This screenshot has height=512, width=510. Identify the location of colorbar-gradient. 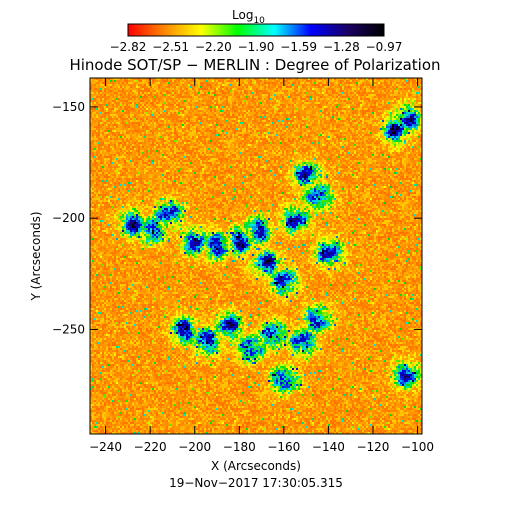
(256, 30).